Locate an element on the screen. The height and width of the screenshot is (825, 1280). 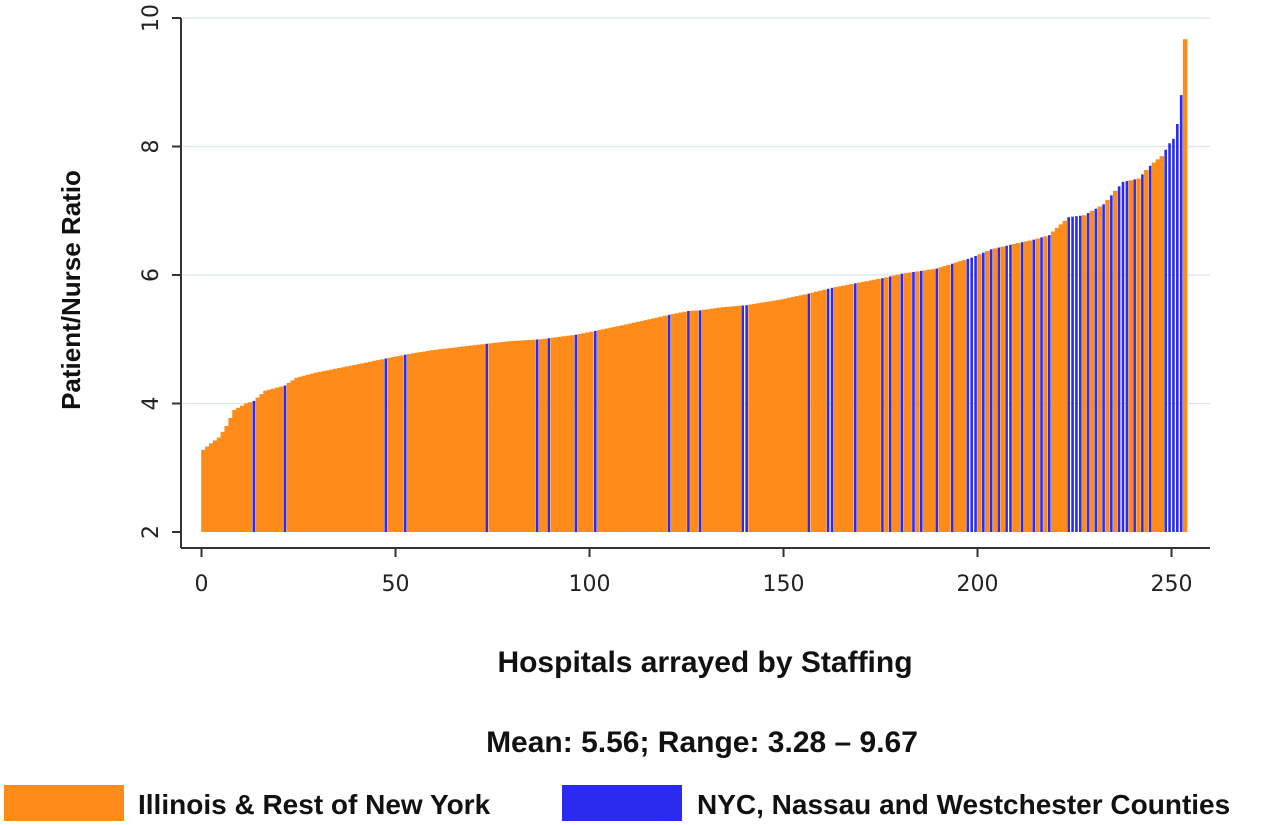
legend-swatch-blue is located at coordinates (622, 803).